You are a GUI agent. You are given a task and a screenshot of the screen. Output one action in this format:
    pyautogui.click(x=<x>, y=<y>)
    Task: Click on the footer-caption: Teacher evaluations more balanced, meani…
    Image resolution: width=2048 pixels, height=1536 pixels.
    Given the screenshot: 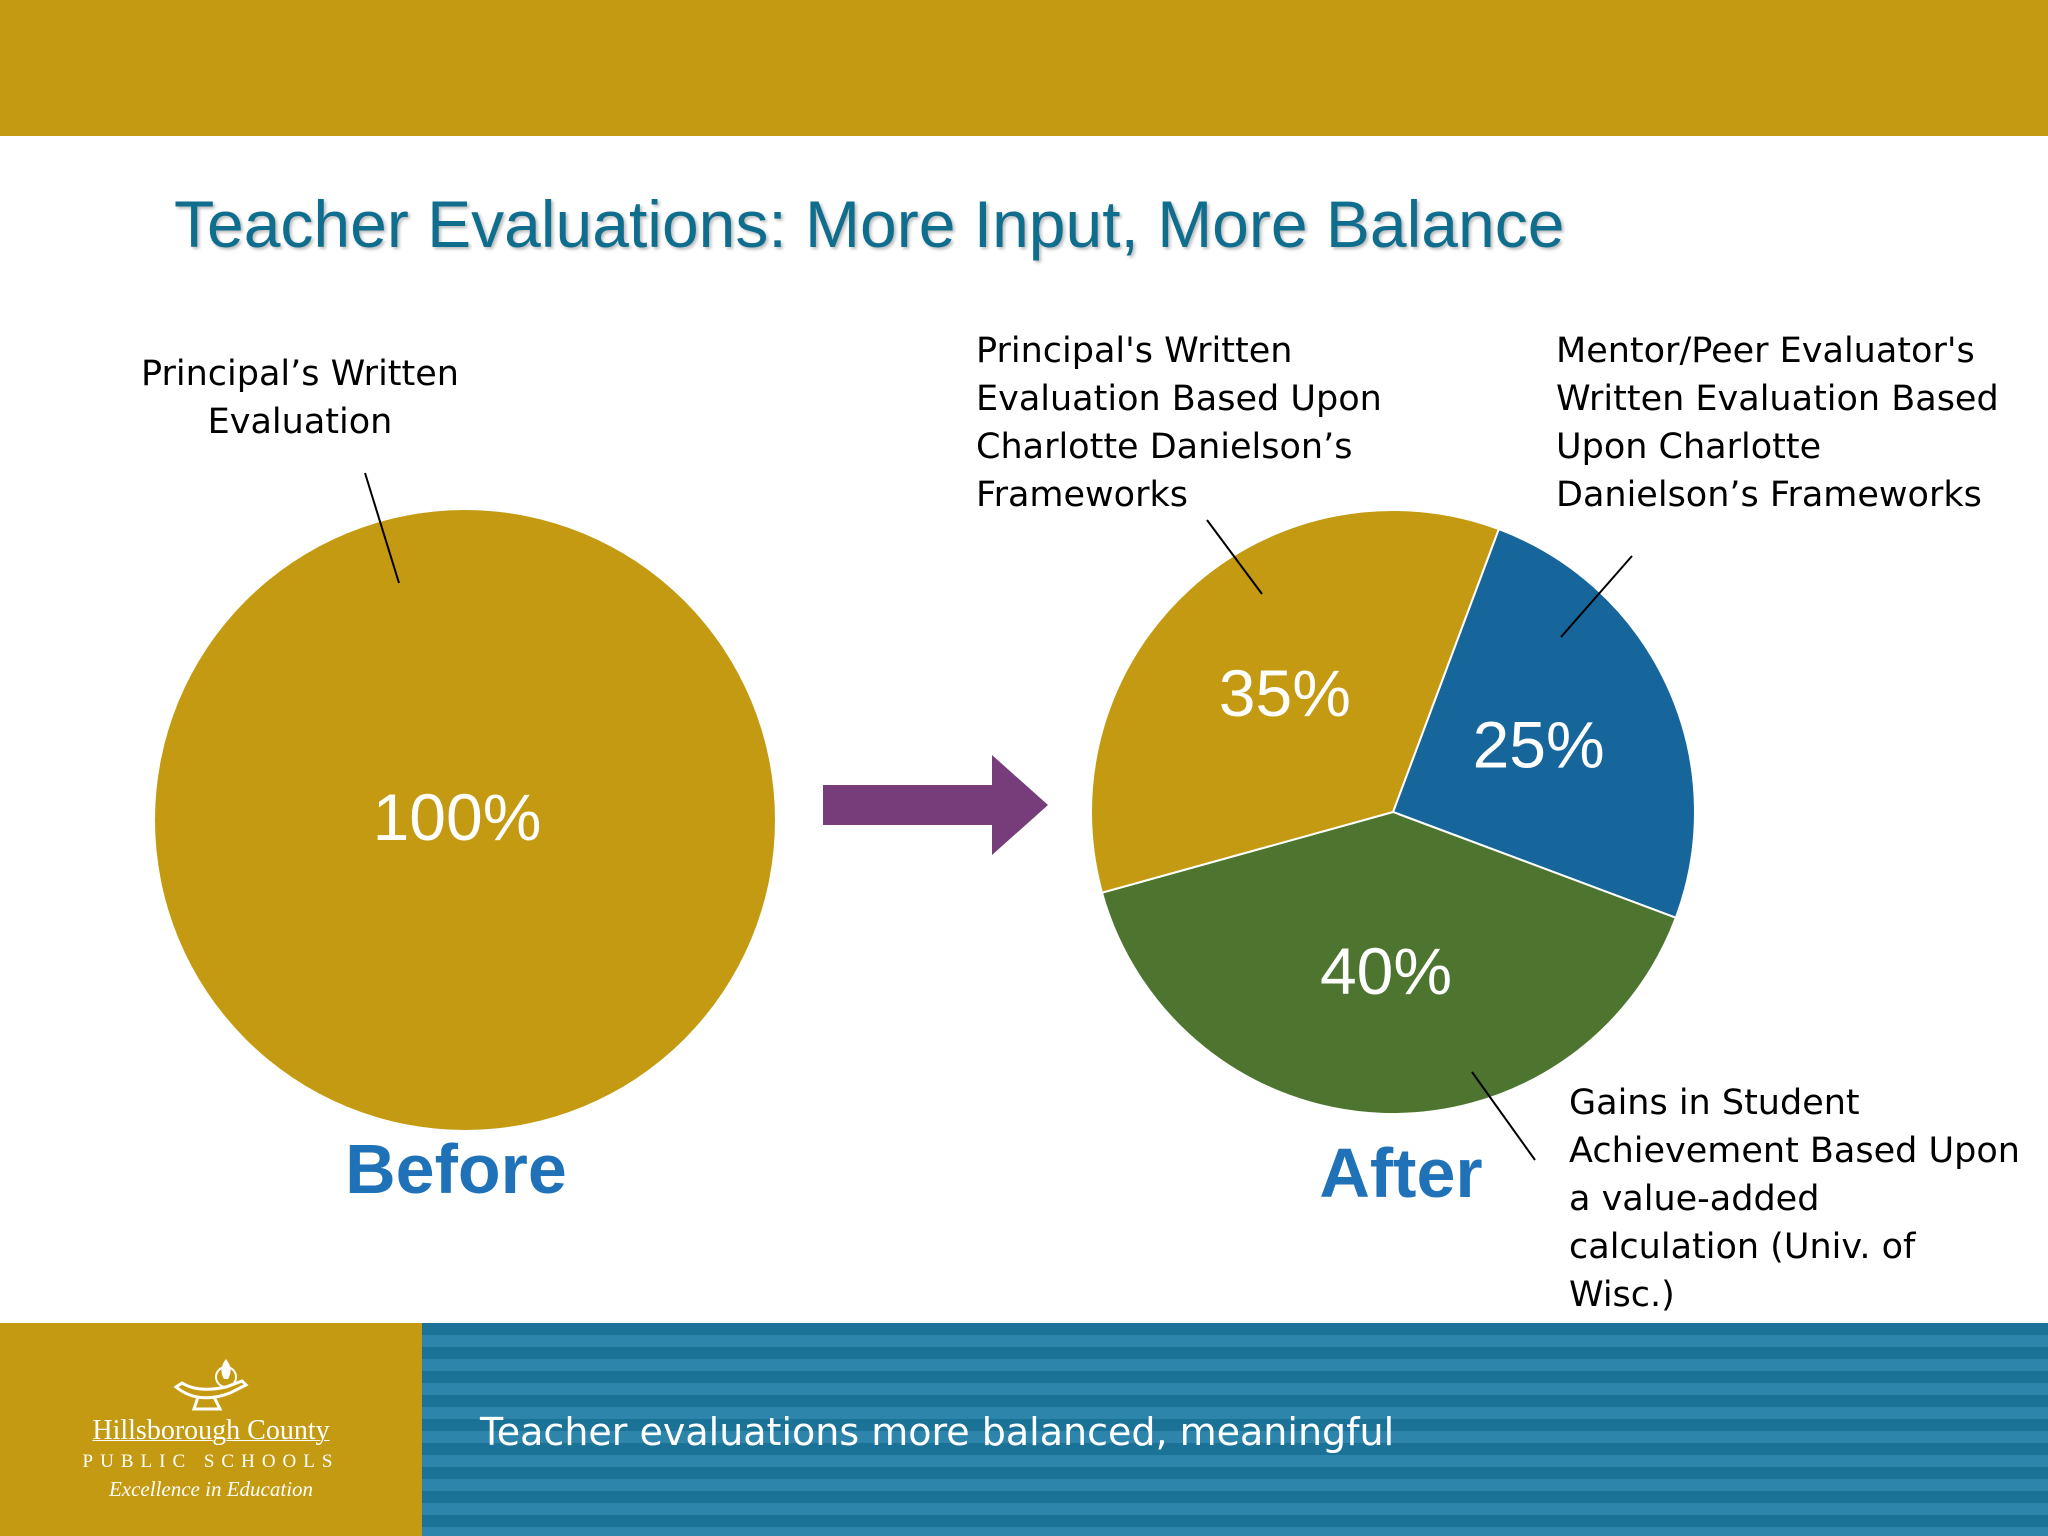 What is the action you would take?
    pyautogui.click(x=937, y=1432)
    